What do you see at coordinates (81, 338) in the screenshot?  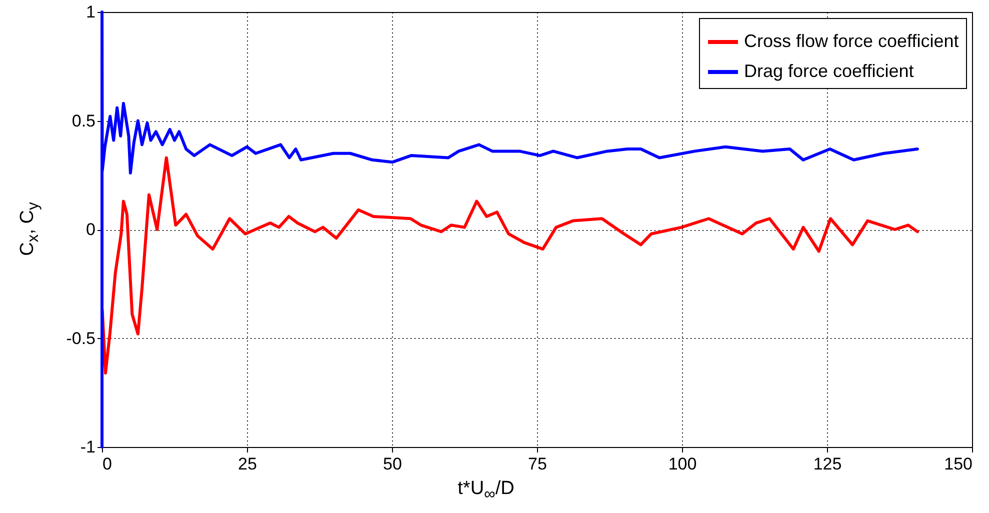 I see `y-tick-label: -0.5` at bounding box center [81, 338].